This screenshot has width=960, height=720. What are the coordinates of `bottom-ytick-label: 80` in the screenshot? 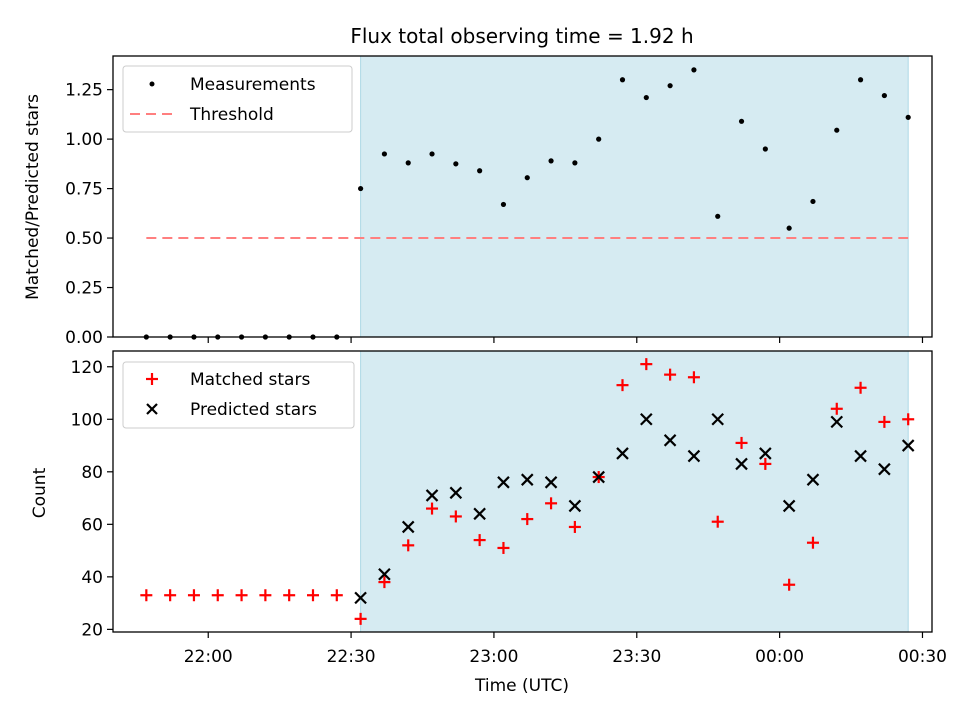 It's located at (92, 473).